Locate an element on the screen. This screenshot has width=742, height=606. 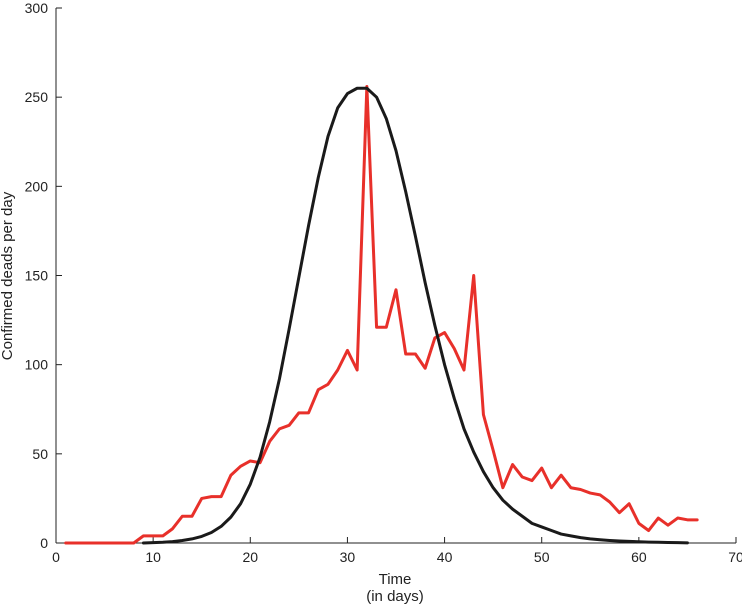
x-tick-label: 70 is located at coordinates (735, 557).